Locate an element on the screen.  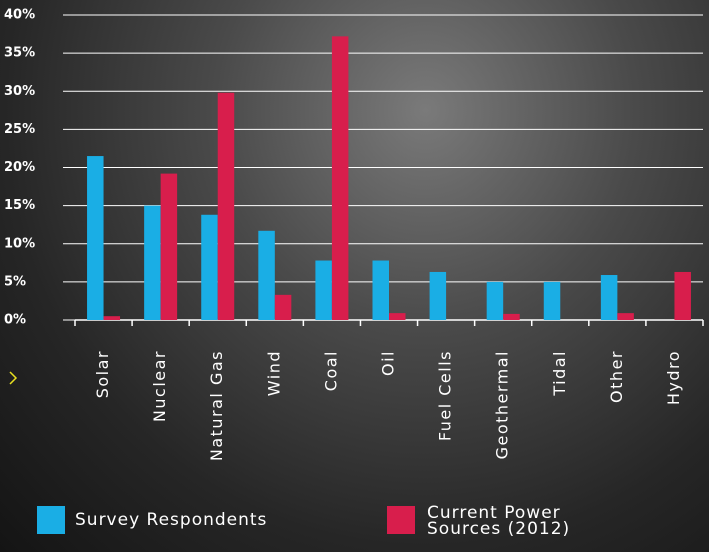
x-tick-label: Coal is located at coordinates (330, 370).